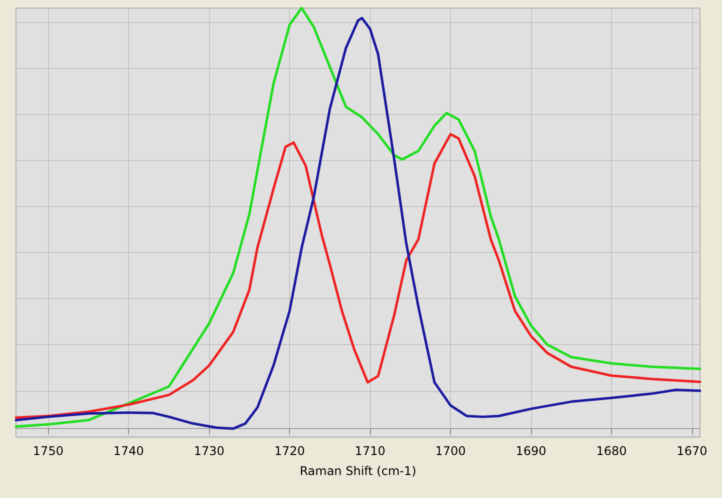 The width and height of the screenshot is (722, 498). What do you see at coordinates (209, 451) in the screenshot?
I see `x-tick-label: 1730` at bounding box center [209, 451].